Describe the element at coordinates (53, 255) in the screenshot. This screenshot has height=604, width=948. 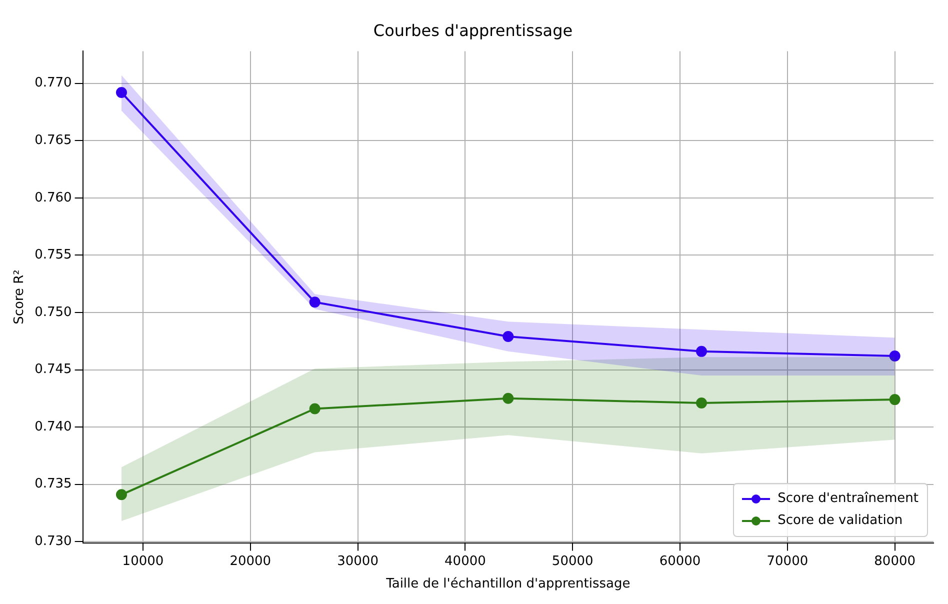
I see `y-tick-label: 0.755` at that location.